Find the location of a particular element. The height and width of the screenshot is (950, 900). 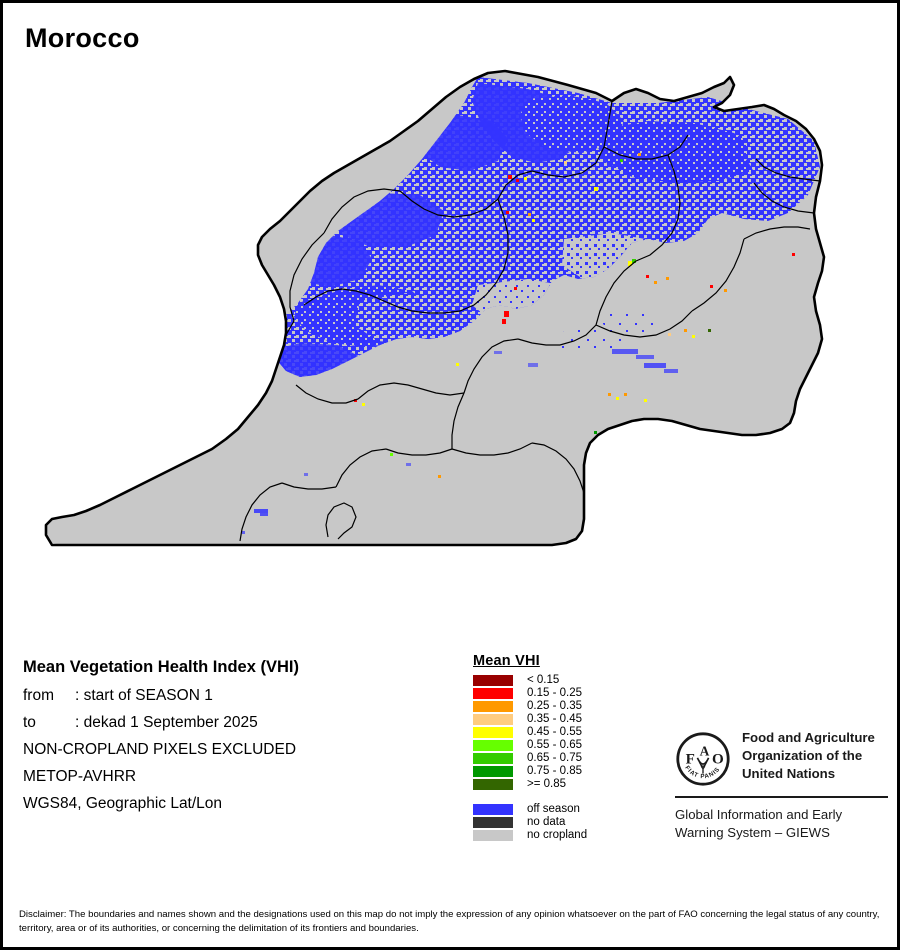

legend-class-row: 0.75 - 0.85 is located at coordinates (568, 771).